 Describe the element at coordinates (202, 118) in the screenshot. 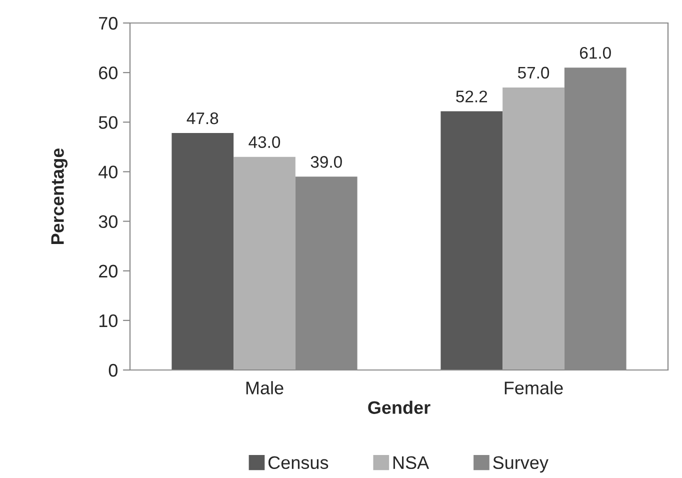

I see `data-label: 47.8` at that location.